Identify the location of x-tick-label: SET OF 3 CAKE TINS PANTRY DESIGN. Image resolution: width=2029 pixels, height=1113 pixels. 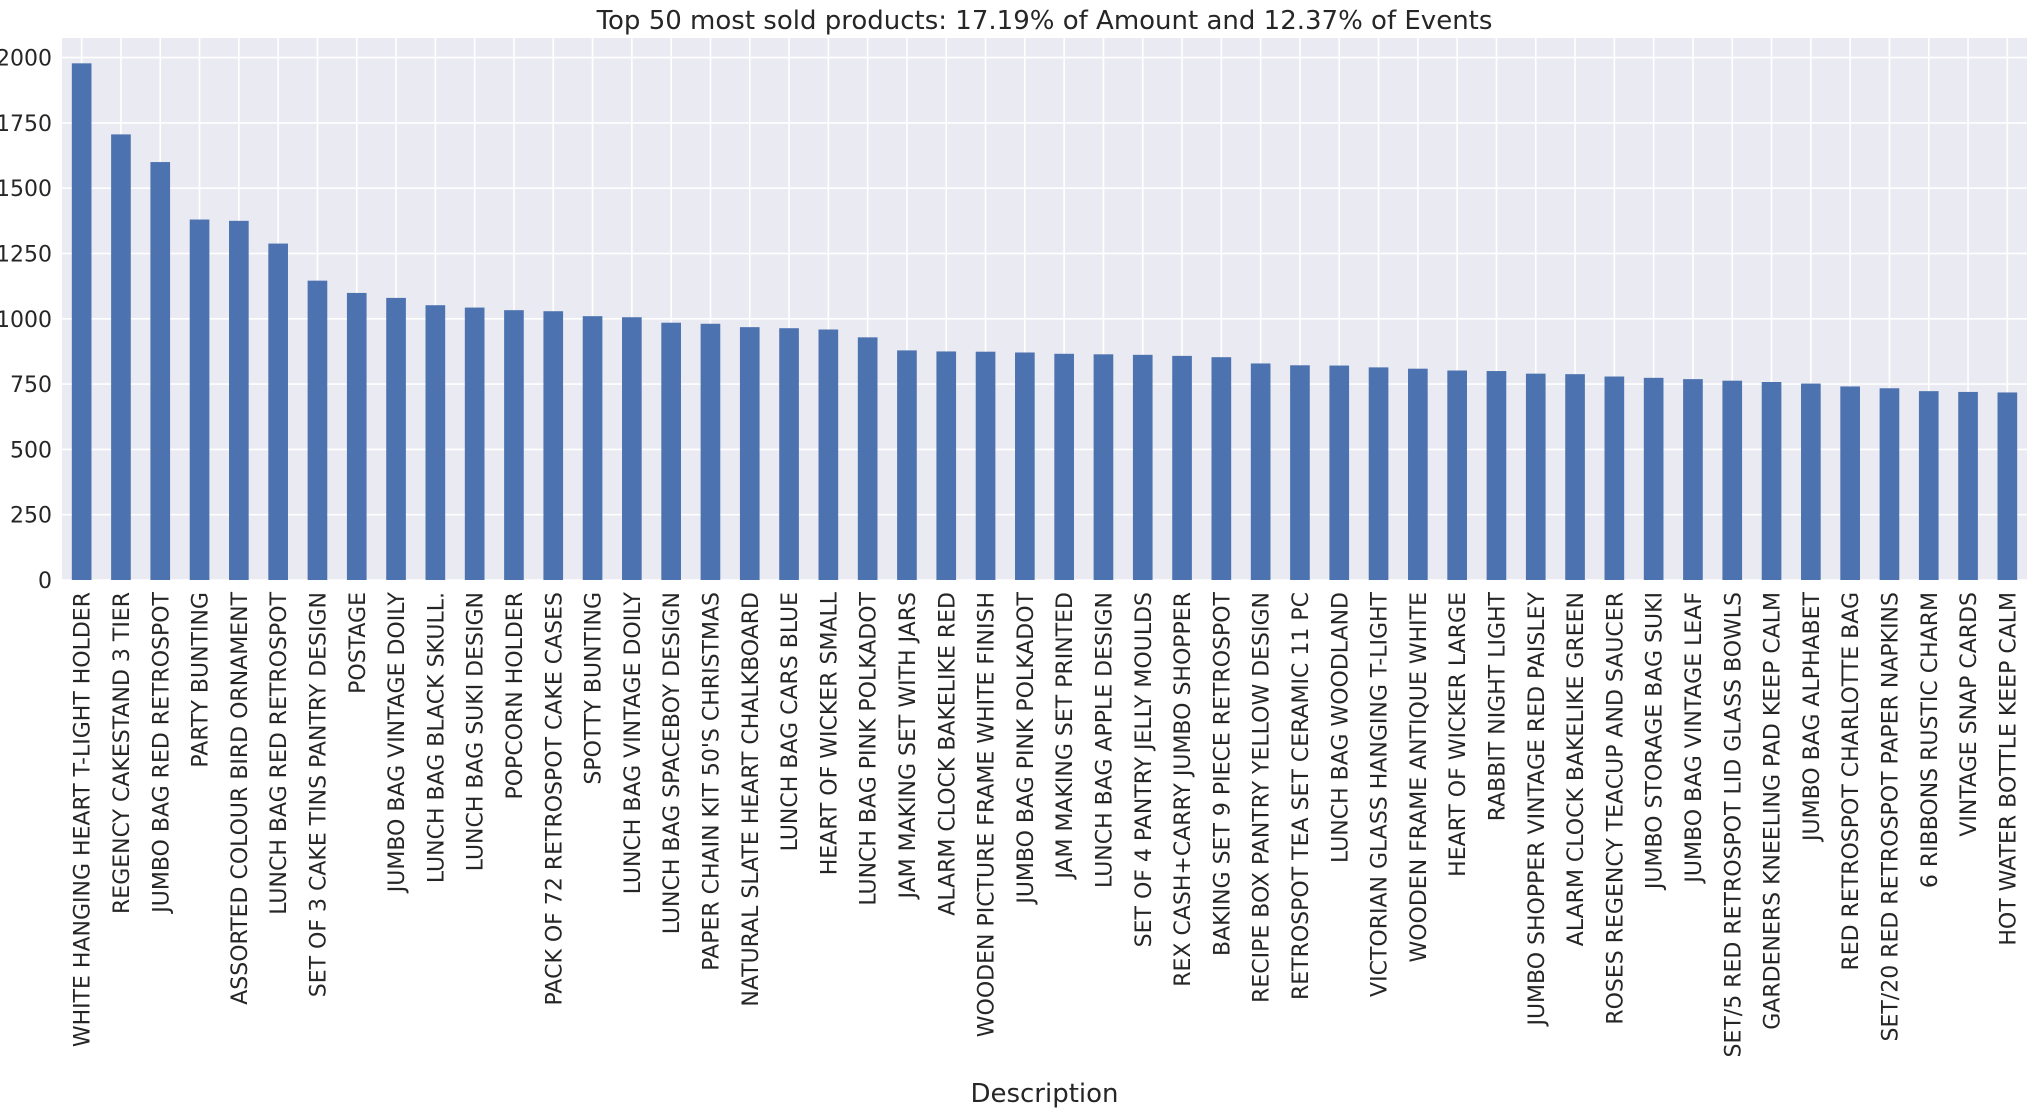
(318, 794).